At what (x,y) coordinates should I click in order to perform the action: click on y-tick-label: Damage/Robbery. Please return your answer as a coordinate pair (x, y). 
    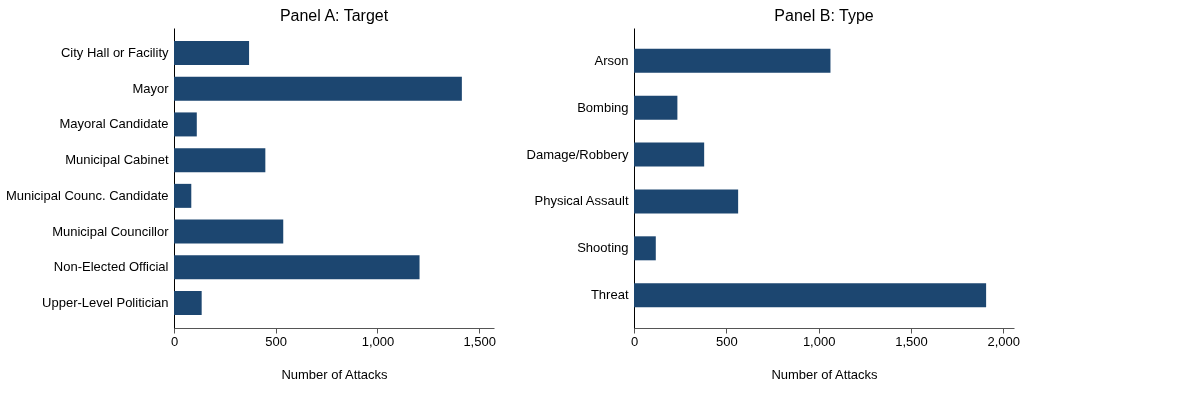
    Looking at the image, I should click on (577, 154).